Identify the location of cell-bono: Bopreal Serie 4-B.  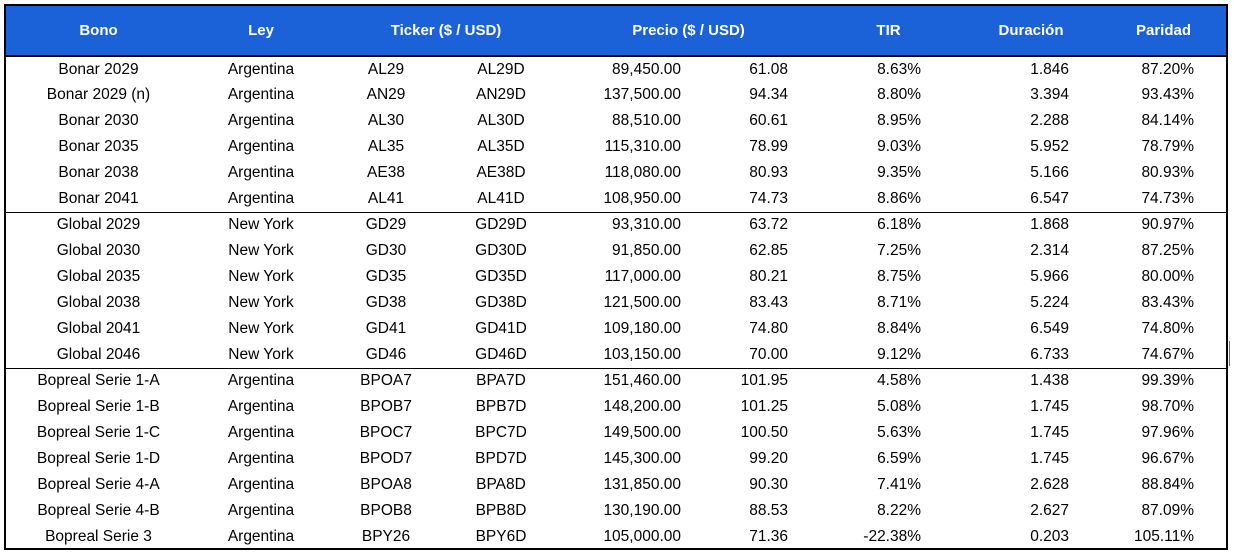
(98, 510).